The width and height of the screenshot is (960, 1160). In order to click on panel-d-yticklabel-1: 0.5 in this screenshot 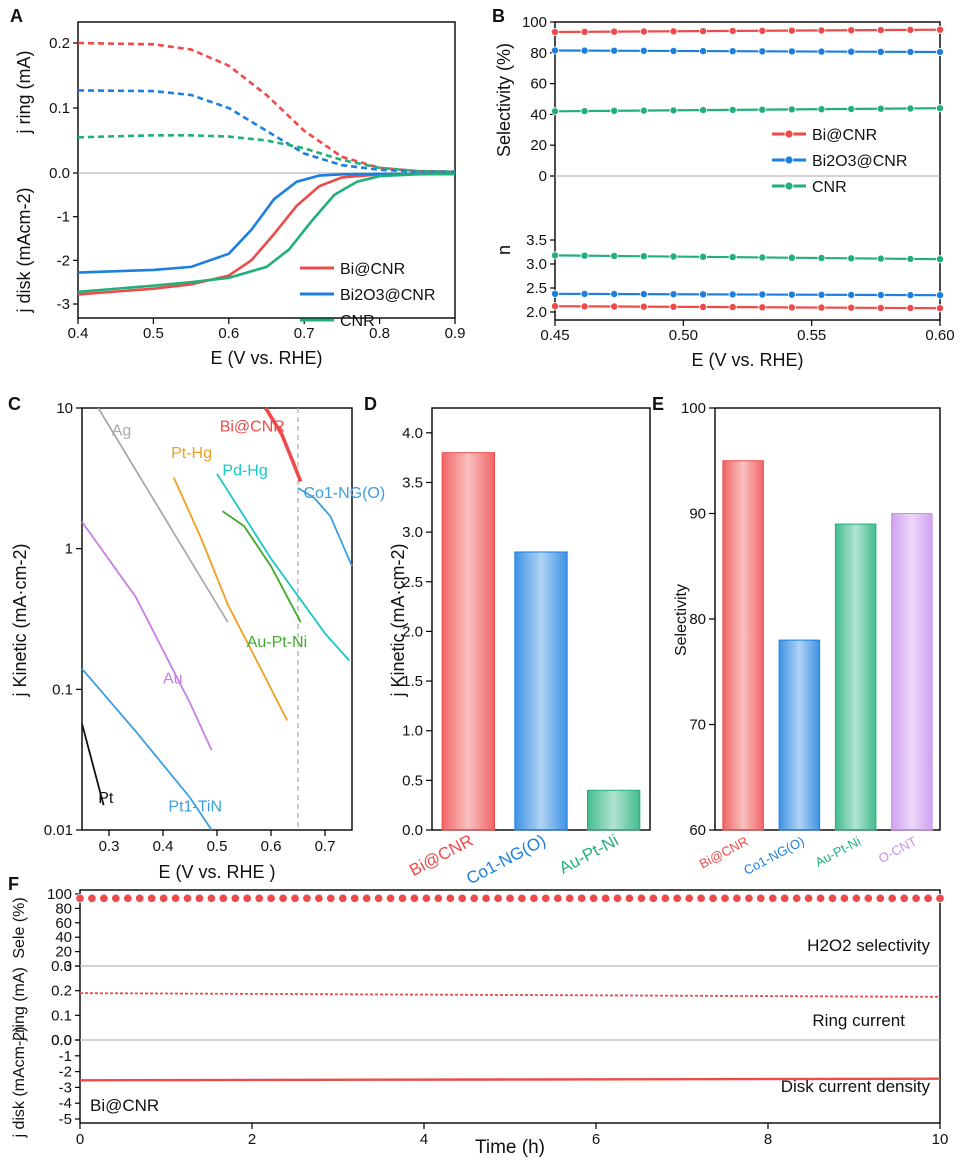, I will do `click(412, 780)`.